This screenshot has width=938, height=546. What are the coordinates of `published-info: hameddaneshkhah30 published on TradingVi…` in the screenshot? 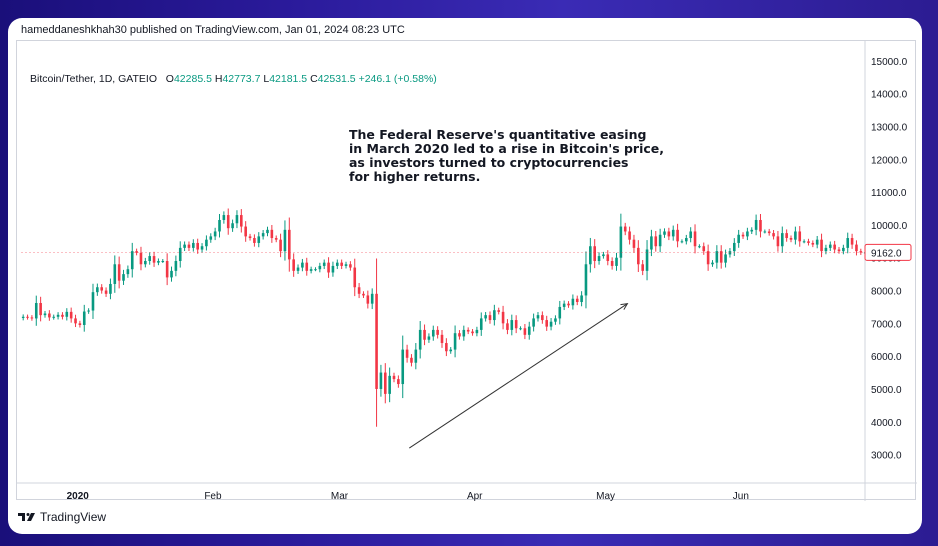 It's located at (213, 30).